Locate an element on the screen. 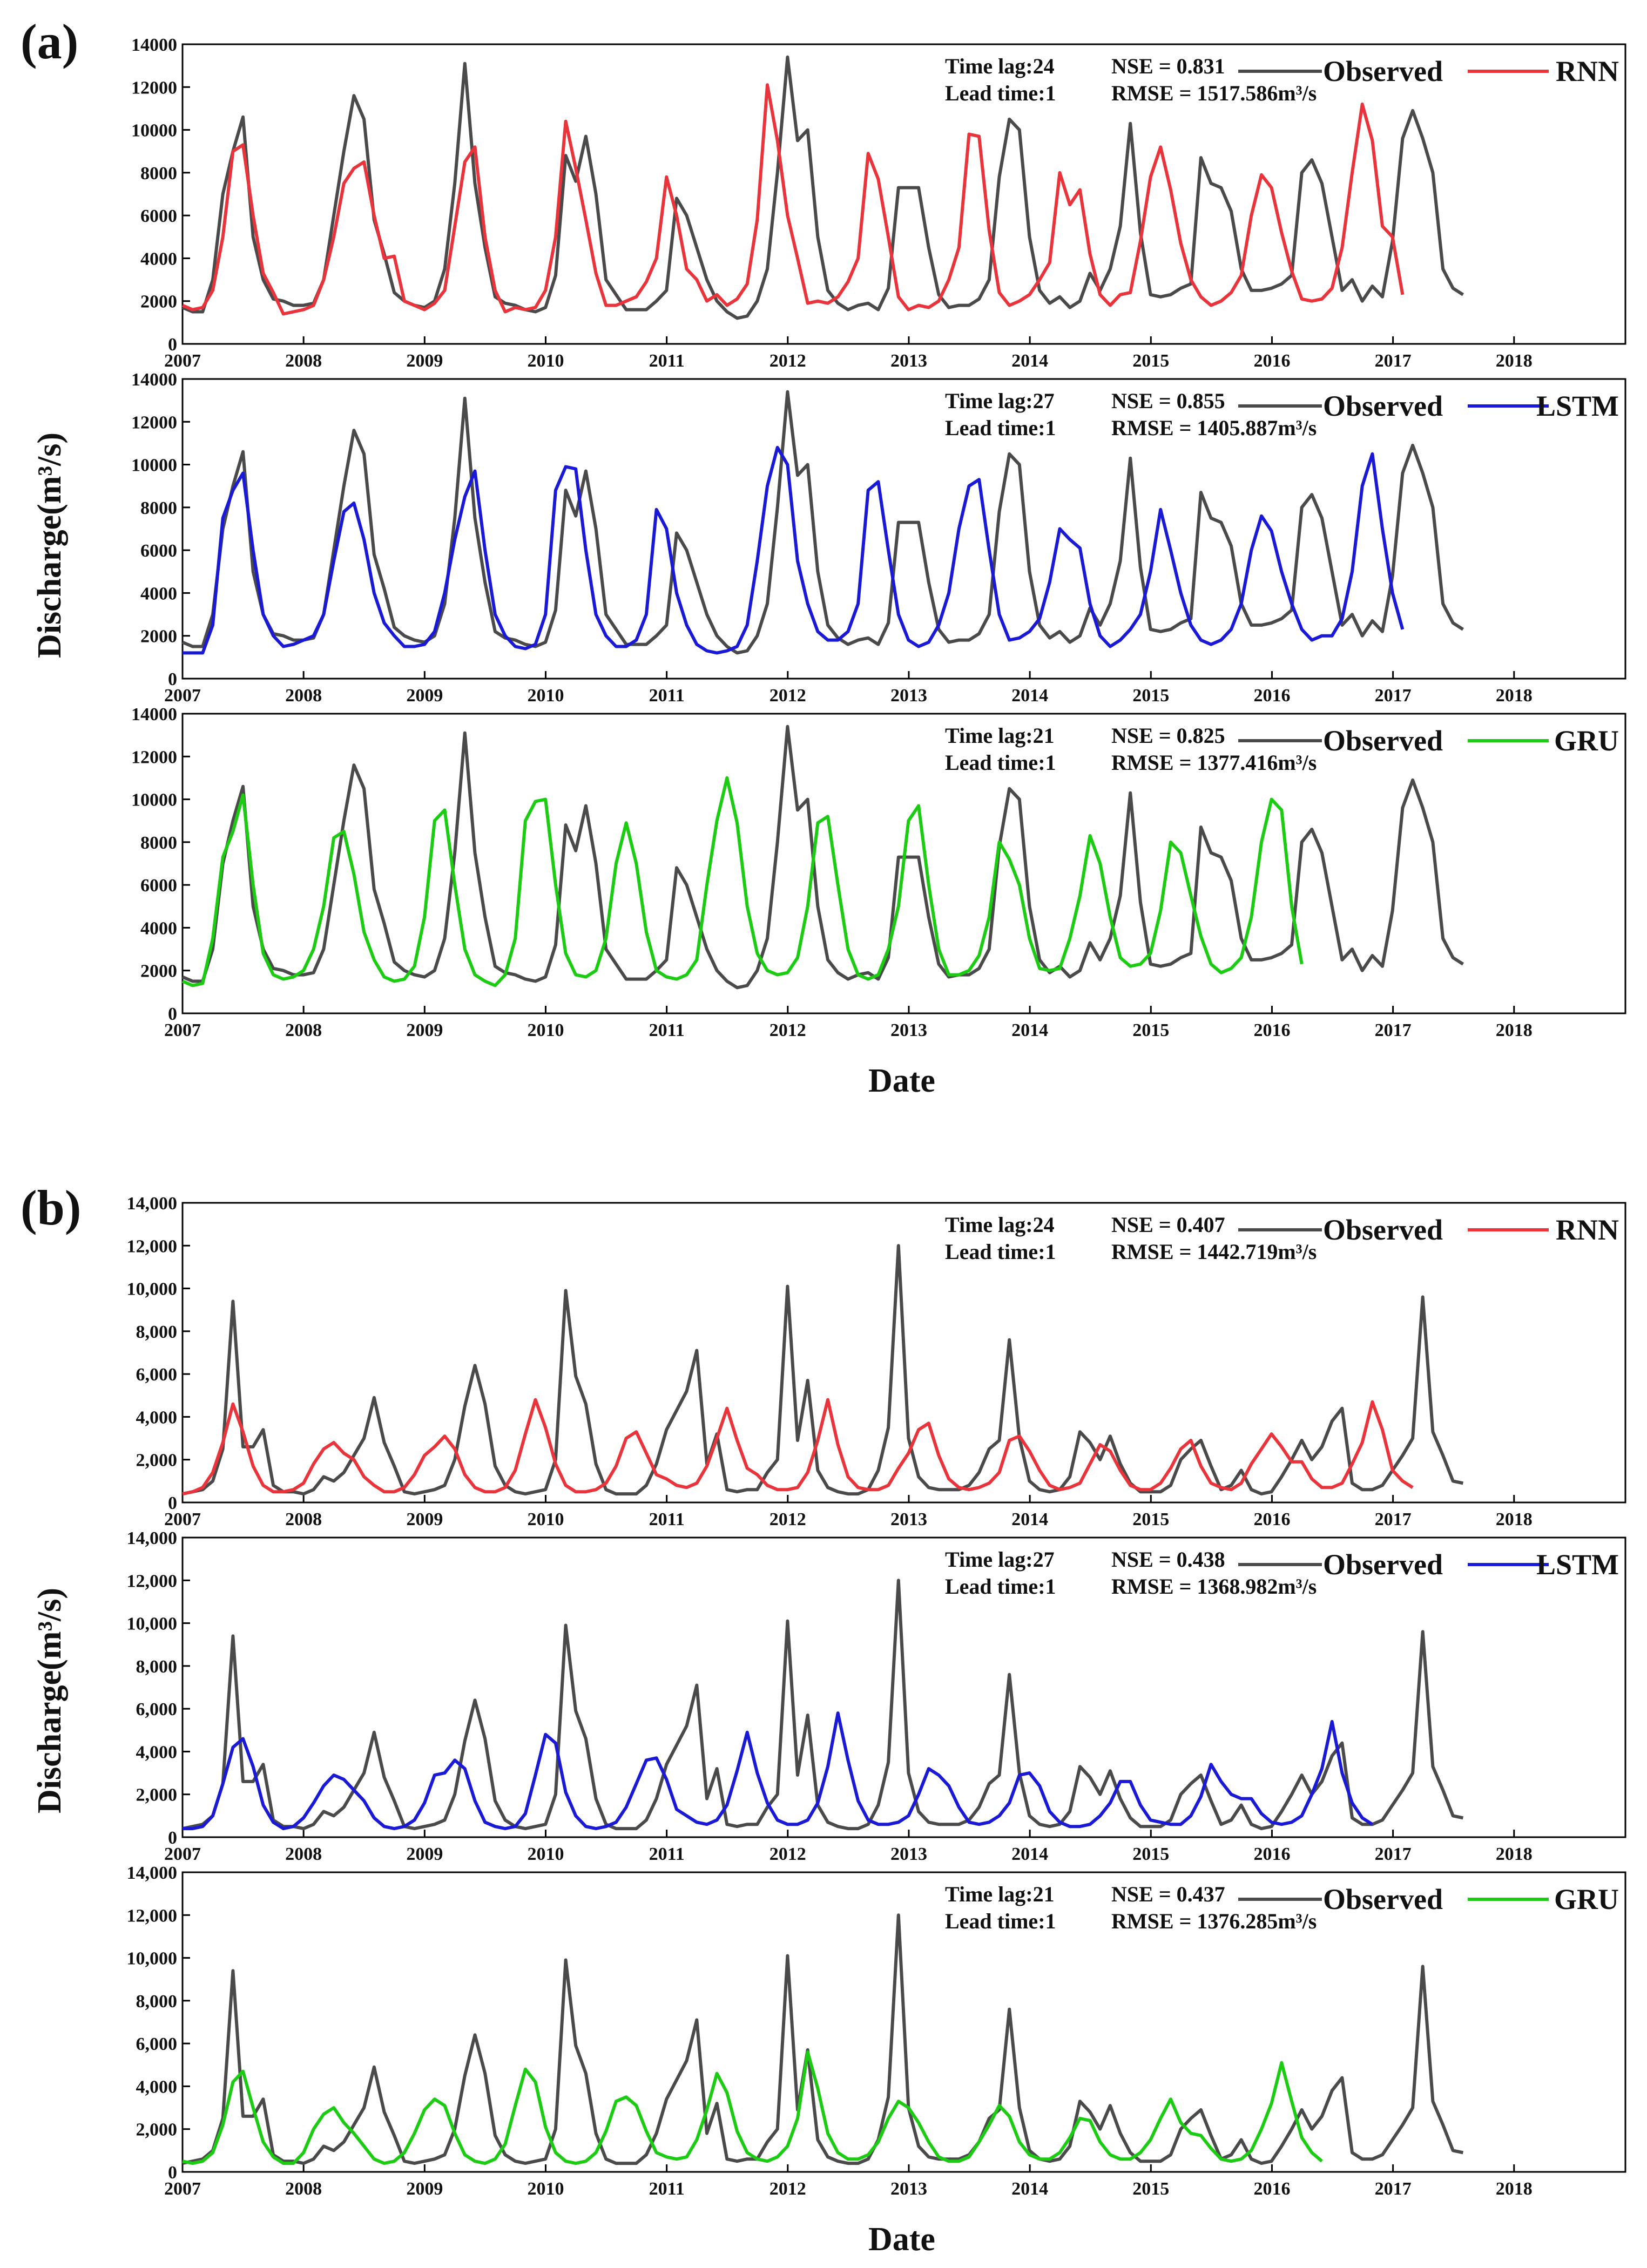 The height and width of the screenshot is (2268, 1647). panel-label-a: (a) is located at coordinates (50, 41).